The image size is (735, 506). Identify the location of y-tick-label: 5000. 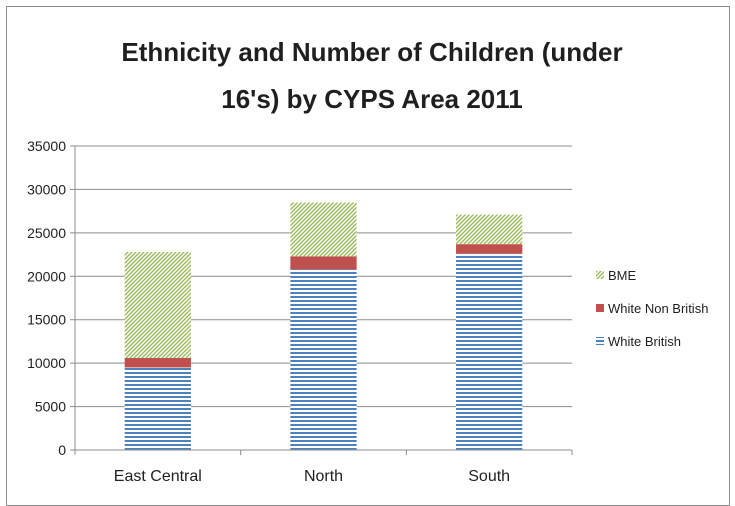
(50, 407).